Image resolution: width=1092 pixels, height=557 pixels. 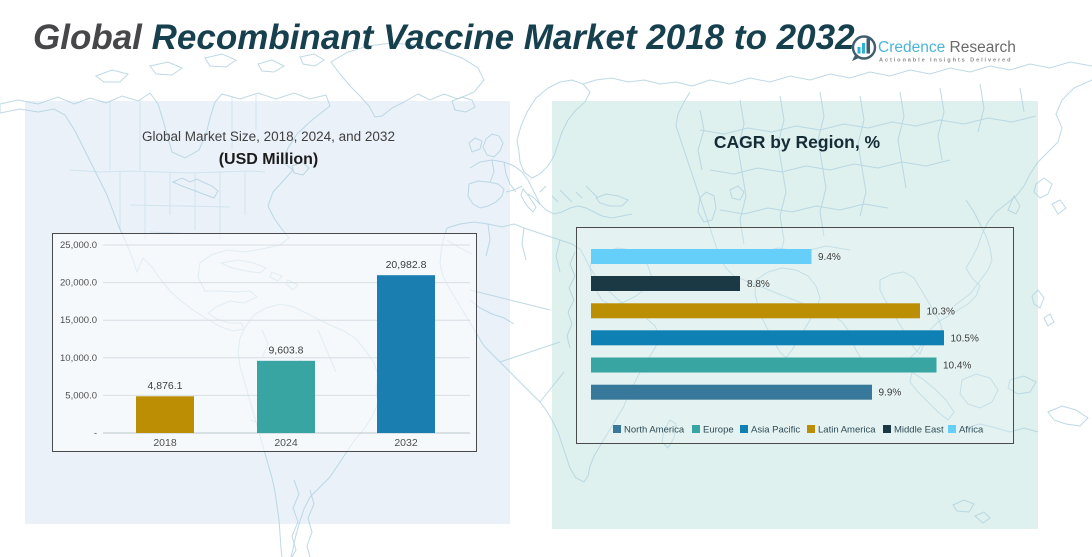 I want to click on svg-text: Credence Research, so click(x=947, y=47).